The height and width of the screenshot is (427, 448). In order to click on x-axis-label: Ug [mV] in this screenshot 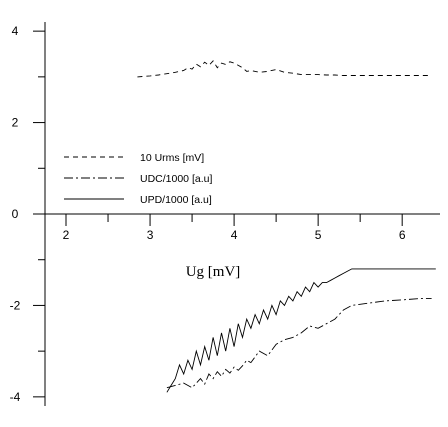, I will do `click(213, 272)`.